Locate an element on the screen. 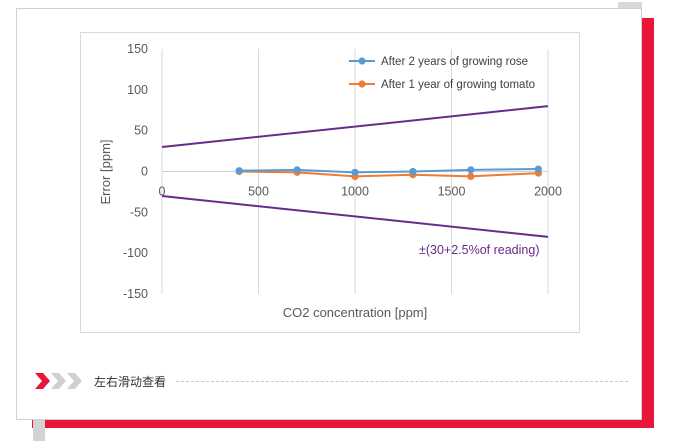 This screenshot has width=676, height=443. y-tick-label: 50 is located at coordinates (141, 131).